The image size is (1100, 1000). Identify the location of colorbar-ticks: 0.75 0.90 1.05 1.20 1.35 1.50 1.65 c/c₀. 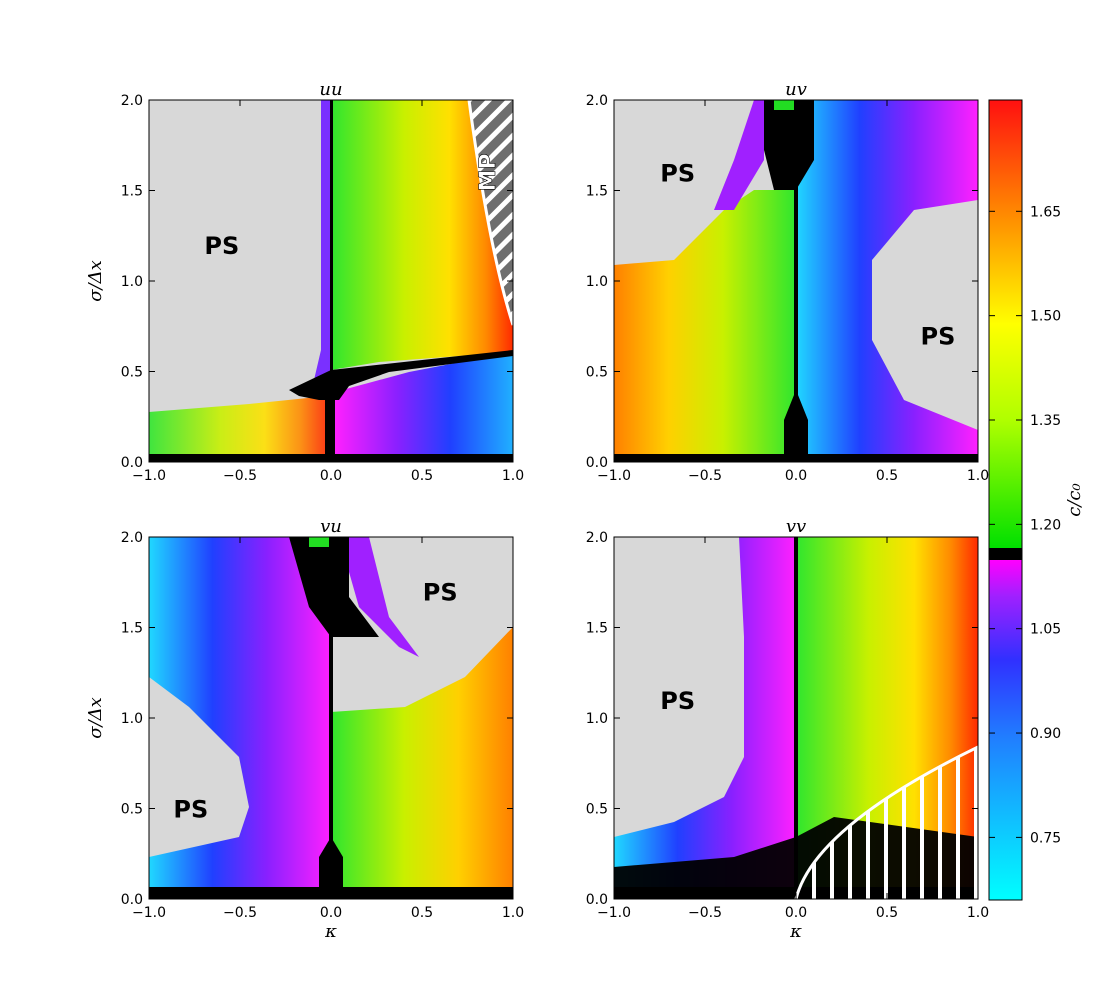
(1037, 525).